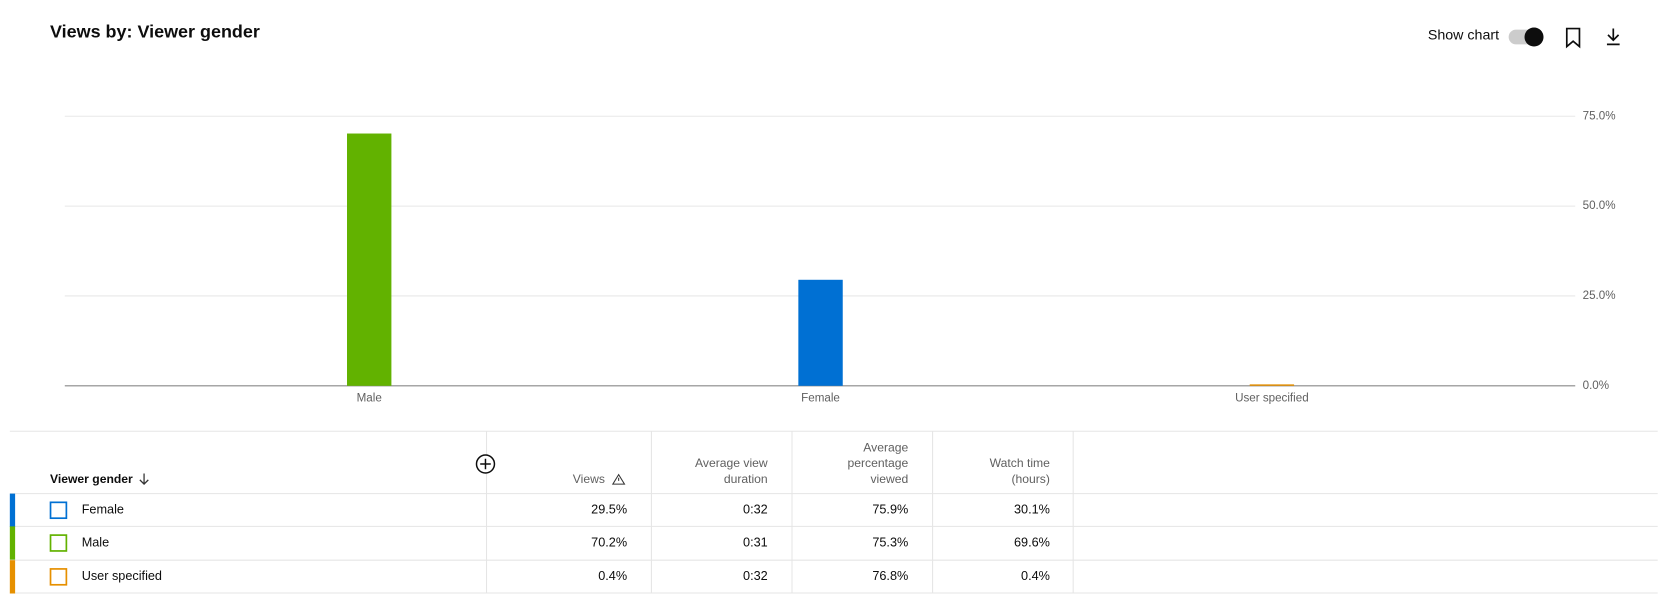  I want to click on column-header: Average view, so click(731, 463).